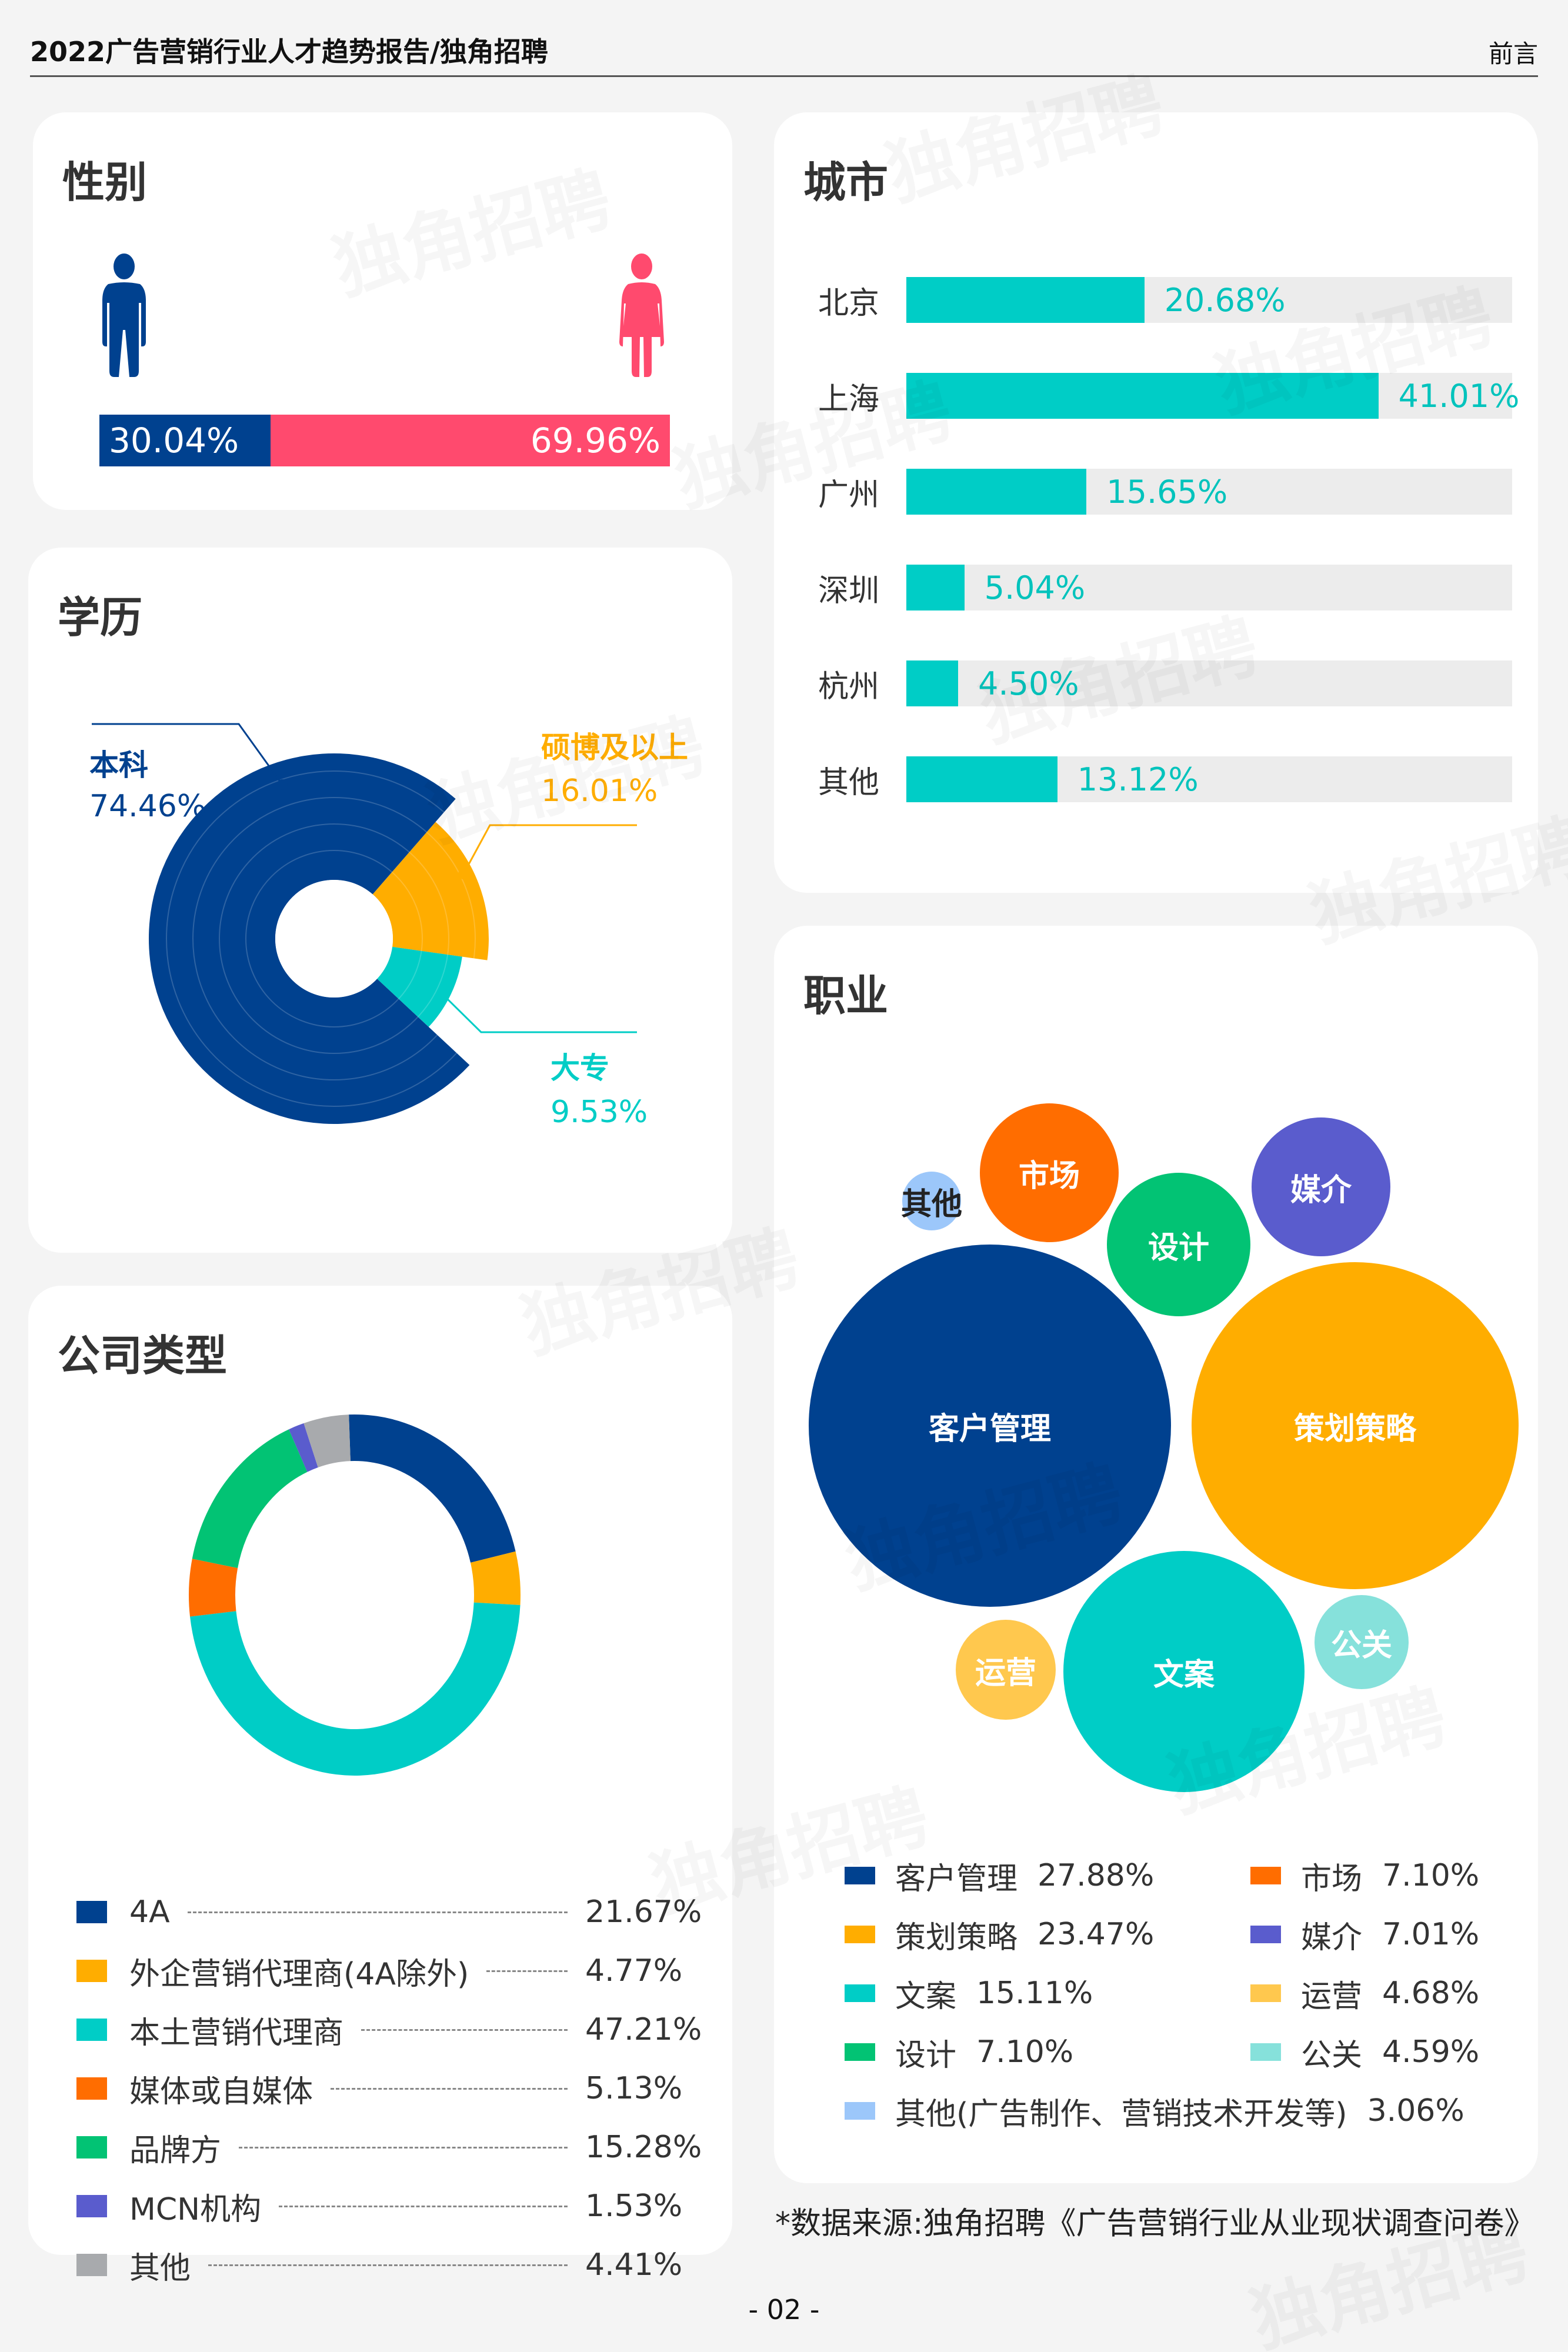 The image size is (1568, 2352). What do you see at coordinates (389, 2030) in the screenshot?
I see `legend-item: 本土营销代理商 47.21%` at bounding box center [389, 2030].